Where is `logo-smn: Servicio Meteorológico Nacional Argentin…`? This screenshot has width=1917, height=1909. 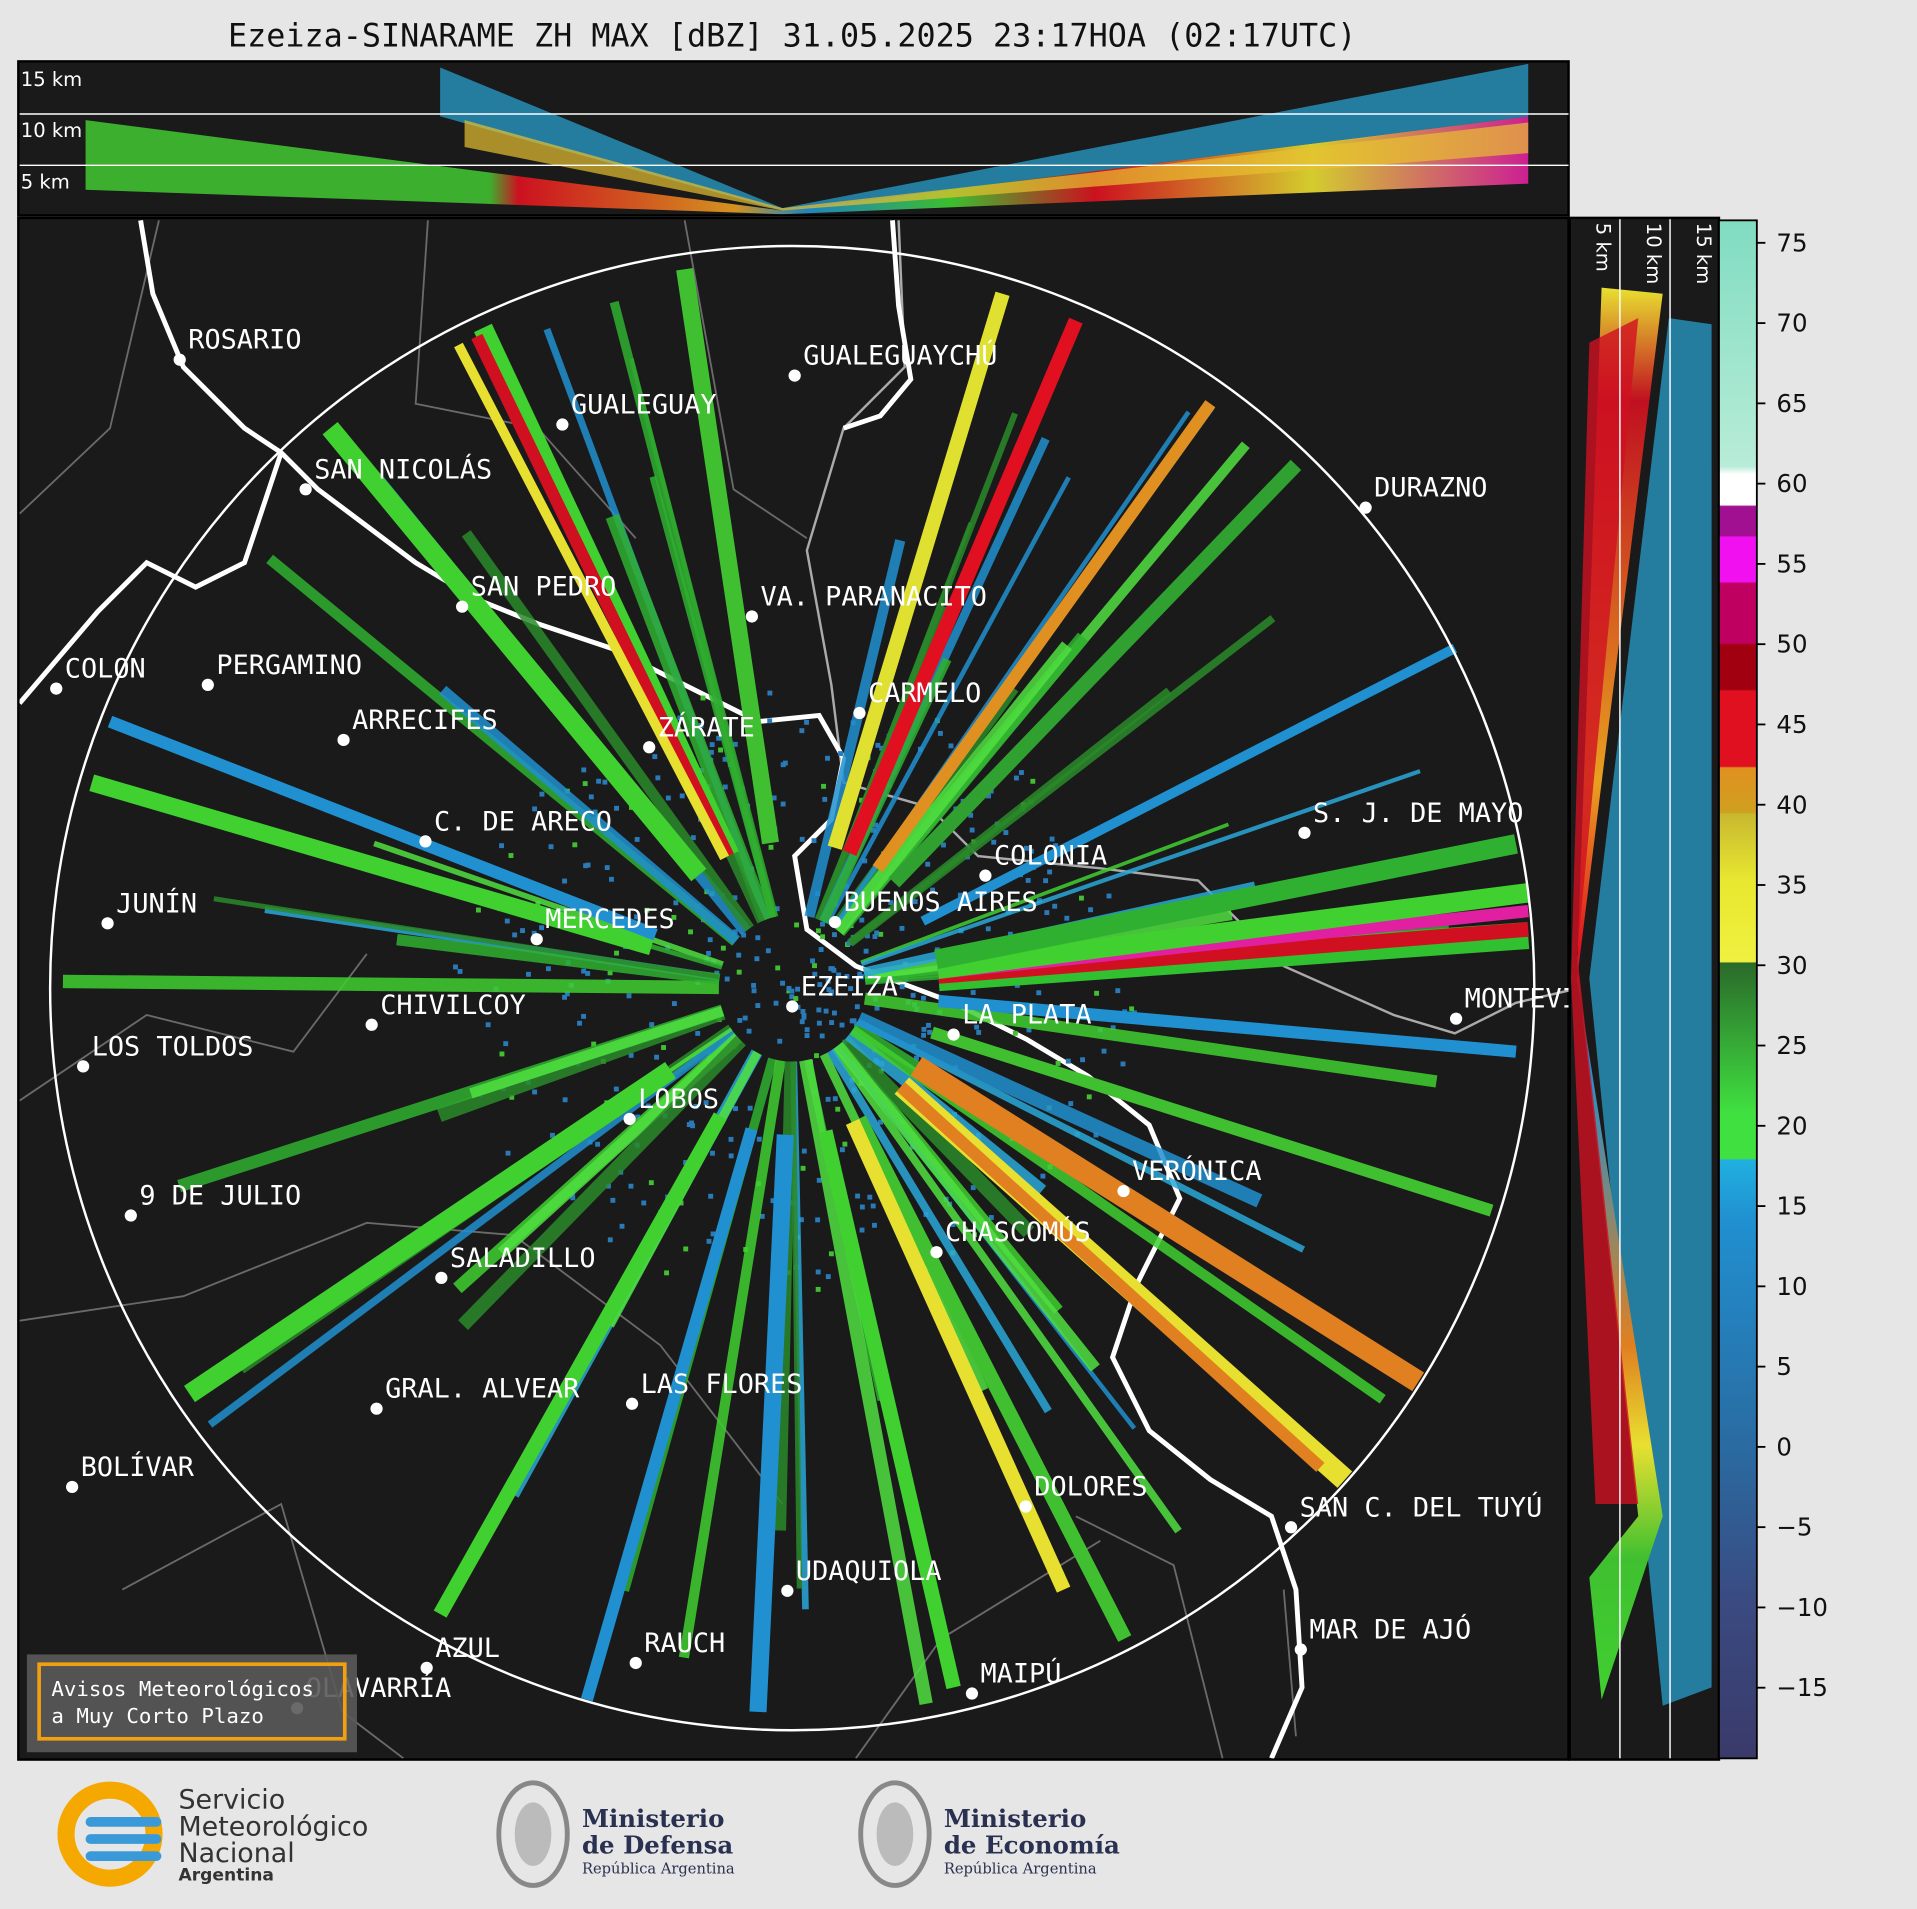
logo-smn: Servicio Meteorológico Nacional Argentin… is located at coordinates (212, 1834).